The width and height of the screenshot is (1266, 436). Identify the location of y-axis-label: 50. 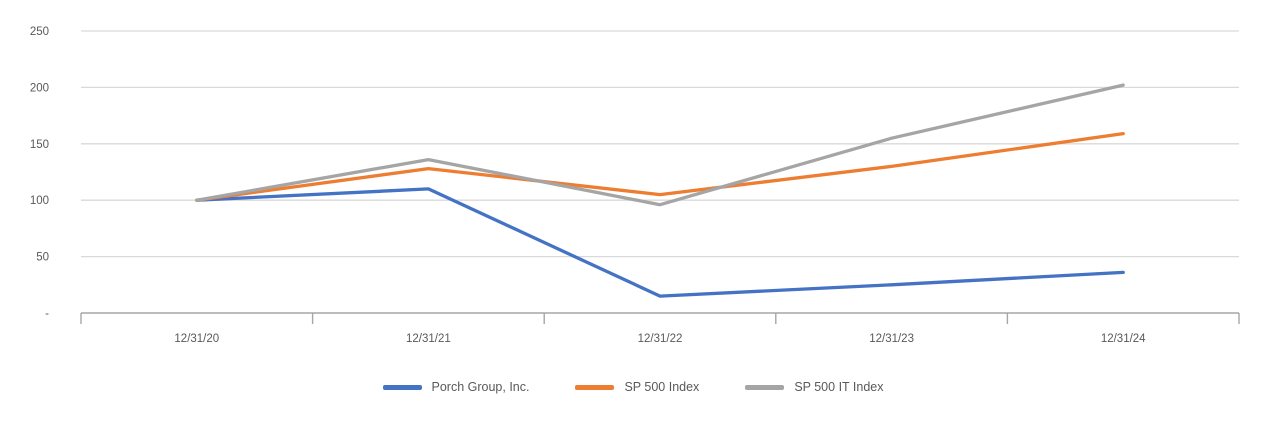
(42, 258).